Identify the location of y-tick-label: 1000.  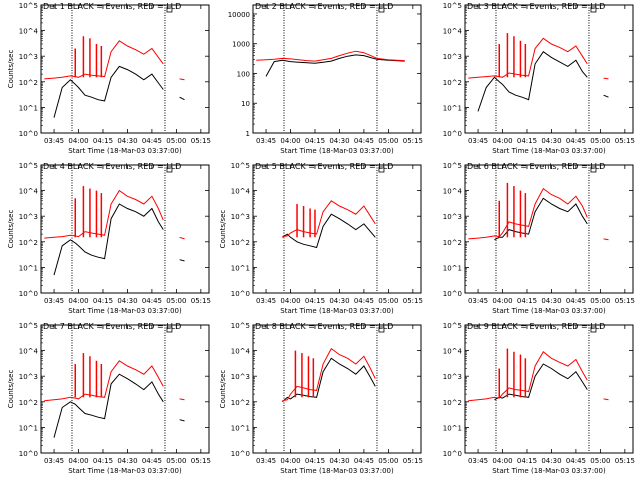
(241, 45).